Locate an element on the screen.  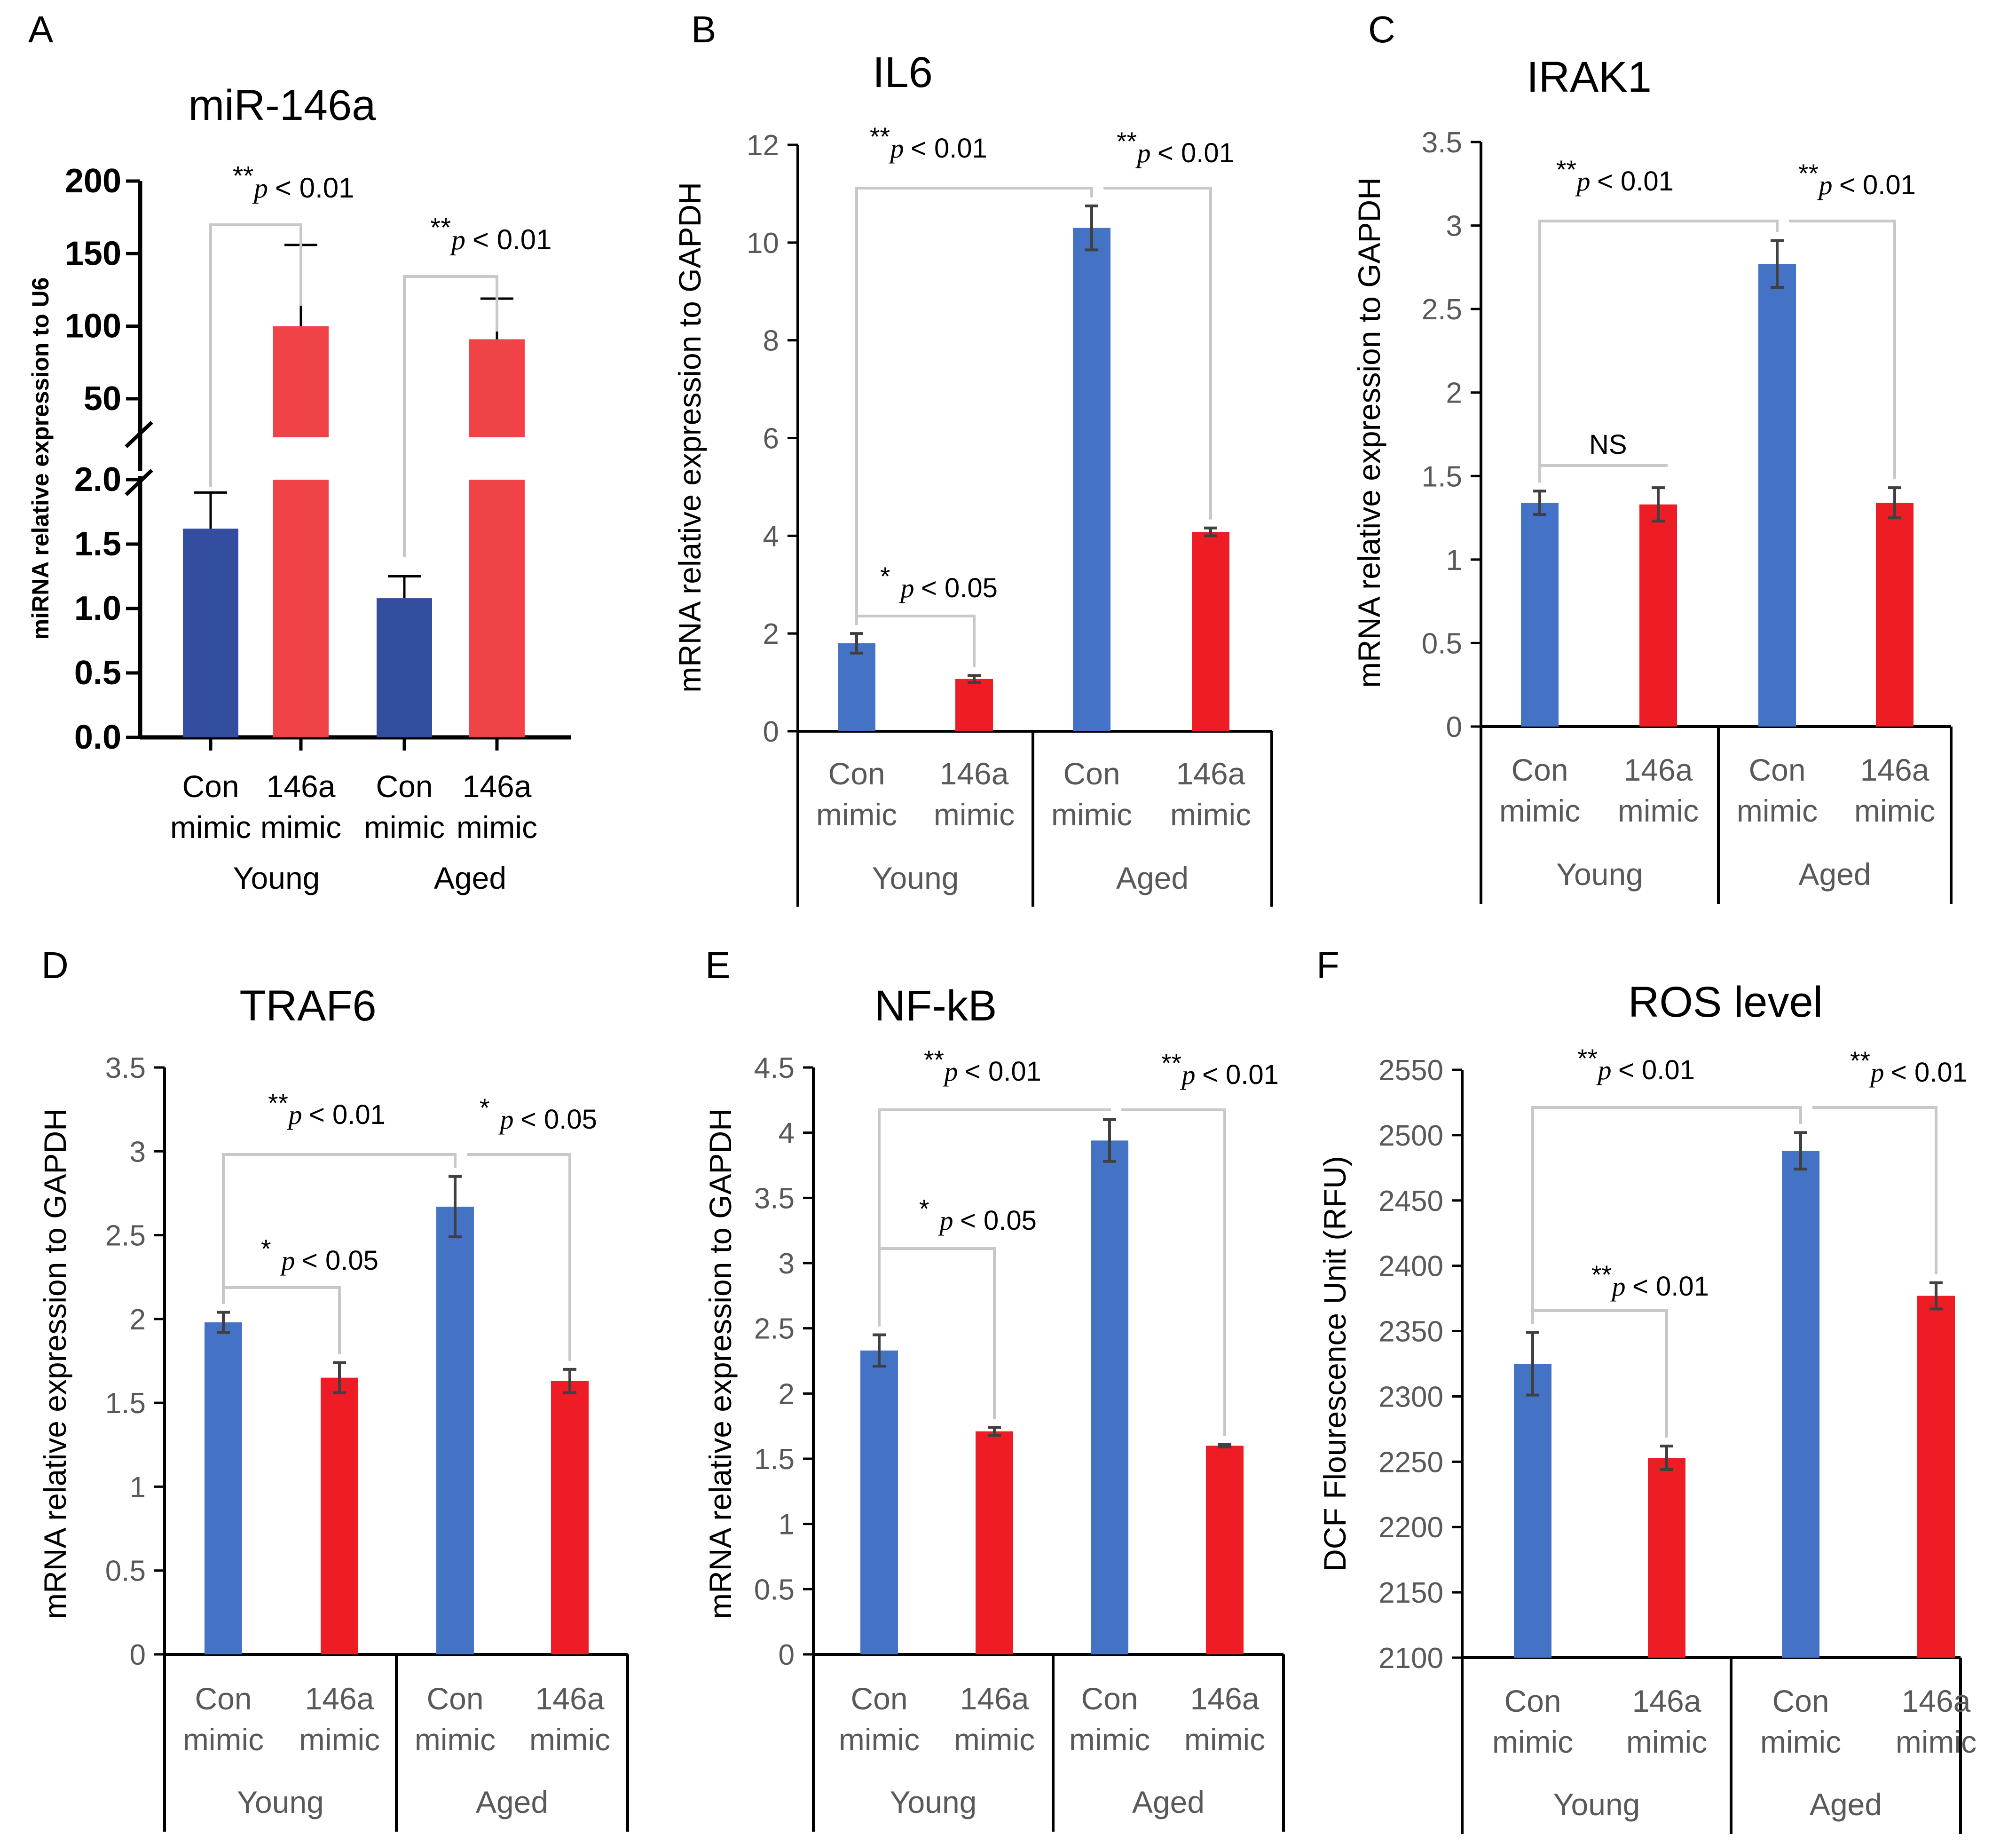
y-tick-label: 2250 is located at coordinates (1411, 1462).